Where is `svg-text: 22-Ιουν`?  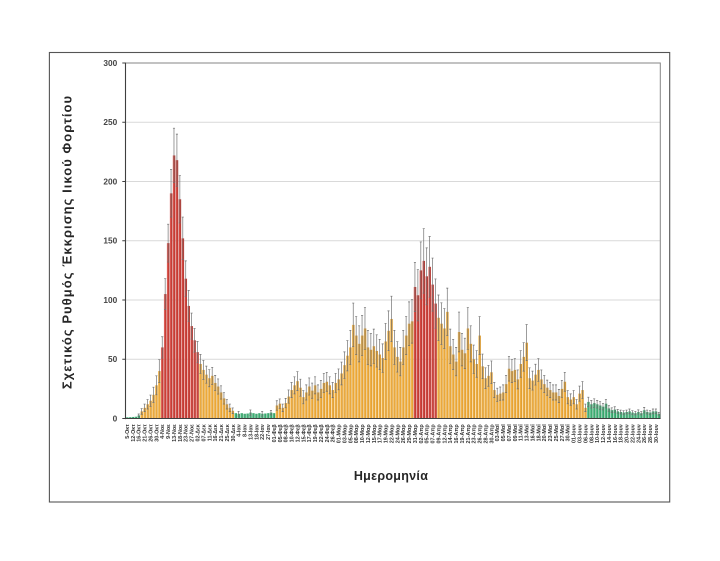 svg-text: 22-Ιουν is located at coordinates (633, 433).